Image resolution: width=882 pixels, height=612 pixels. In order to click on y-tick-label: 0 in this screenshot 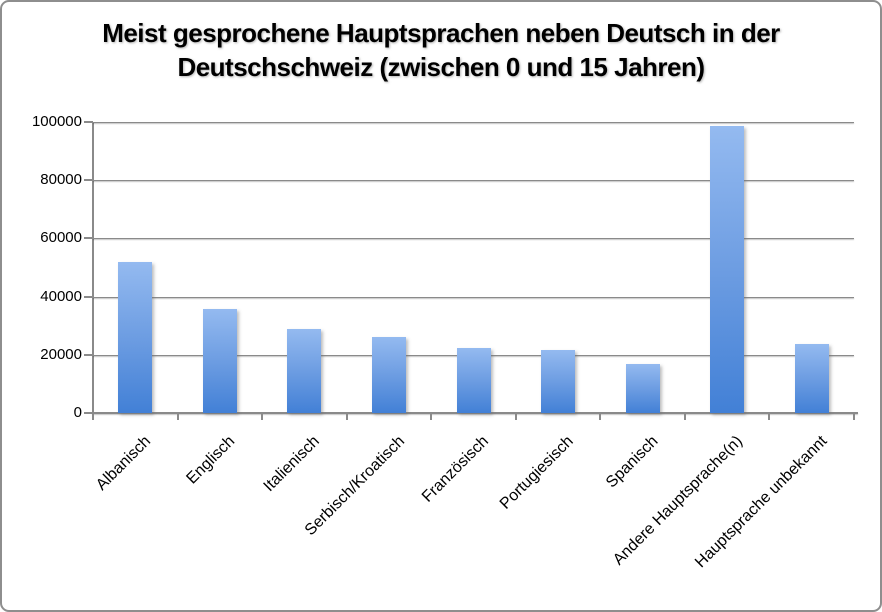, I will do `click(77, 412)`.